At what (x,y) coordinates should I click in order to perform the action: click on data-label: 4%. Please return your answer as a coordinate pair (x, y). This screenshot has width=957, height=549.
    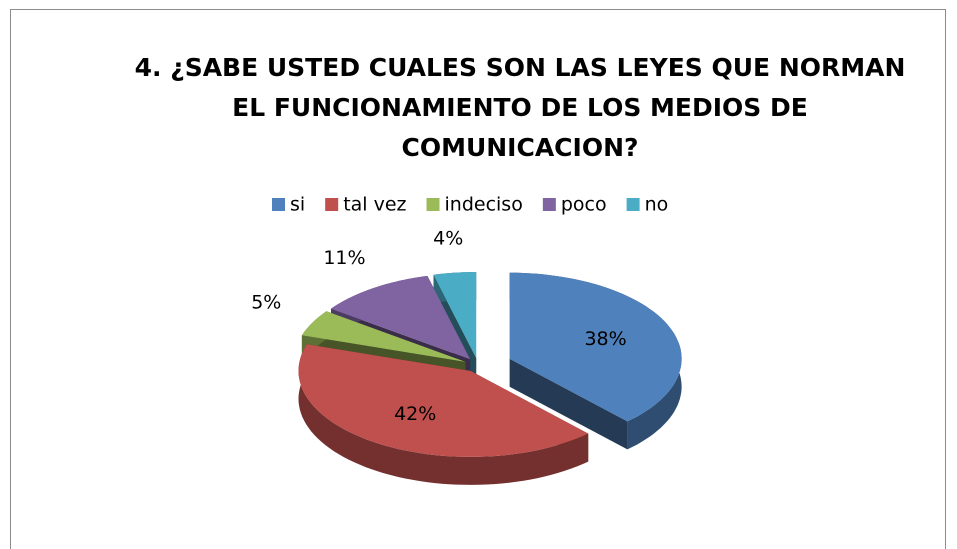
    Looking at the image, I should click on (448, 239).